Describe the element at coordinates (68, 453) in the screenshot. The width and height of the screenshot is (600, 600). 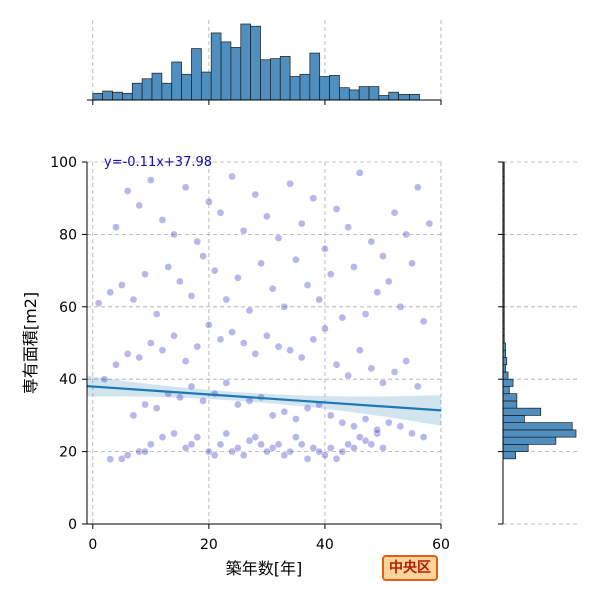
I see `y-tick-label: 20` at that location.